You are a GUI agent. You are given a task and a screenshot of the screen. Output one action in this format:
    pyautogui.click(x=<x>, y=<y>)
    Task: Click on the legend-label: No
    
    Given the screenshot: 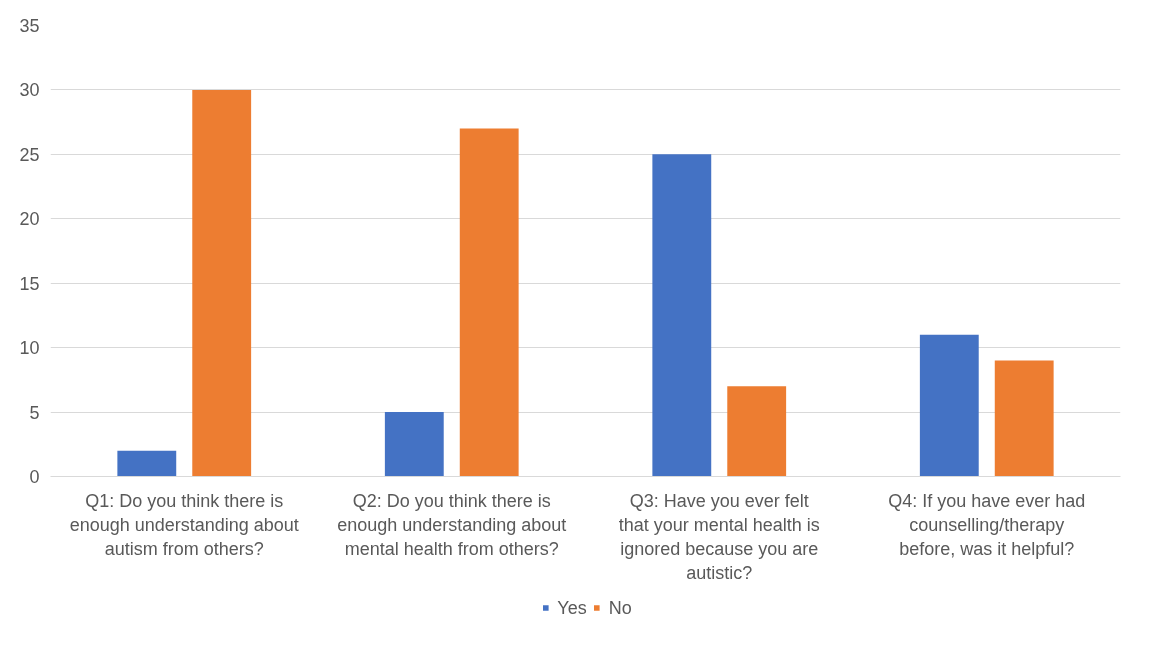 What is the action you would take?
    pyautogui.click(x=620, y=607)
    